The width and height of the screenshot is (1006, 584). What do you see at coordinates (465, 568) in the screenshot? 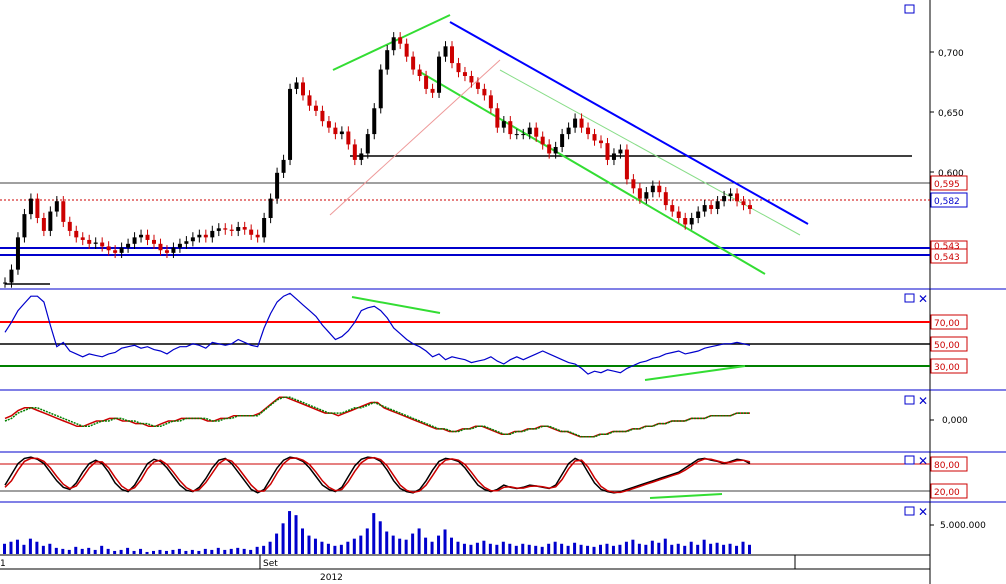
I see `x-axis: 1 Set 2012` at bounding box center [465, 568].